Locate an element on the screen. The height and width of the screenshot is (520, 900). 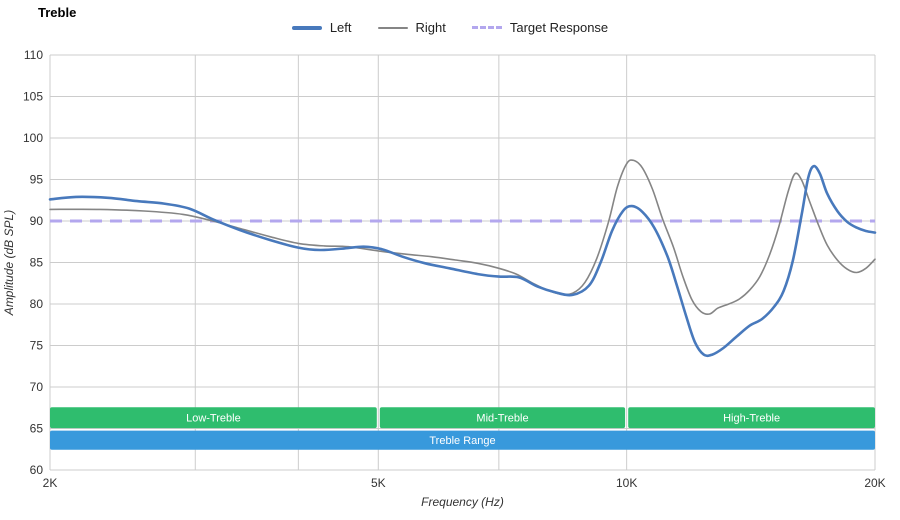
band-treble-range is located at coordinates (462, 440).